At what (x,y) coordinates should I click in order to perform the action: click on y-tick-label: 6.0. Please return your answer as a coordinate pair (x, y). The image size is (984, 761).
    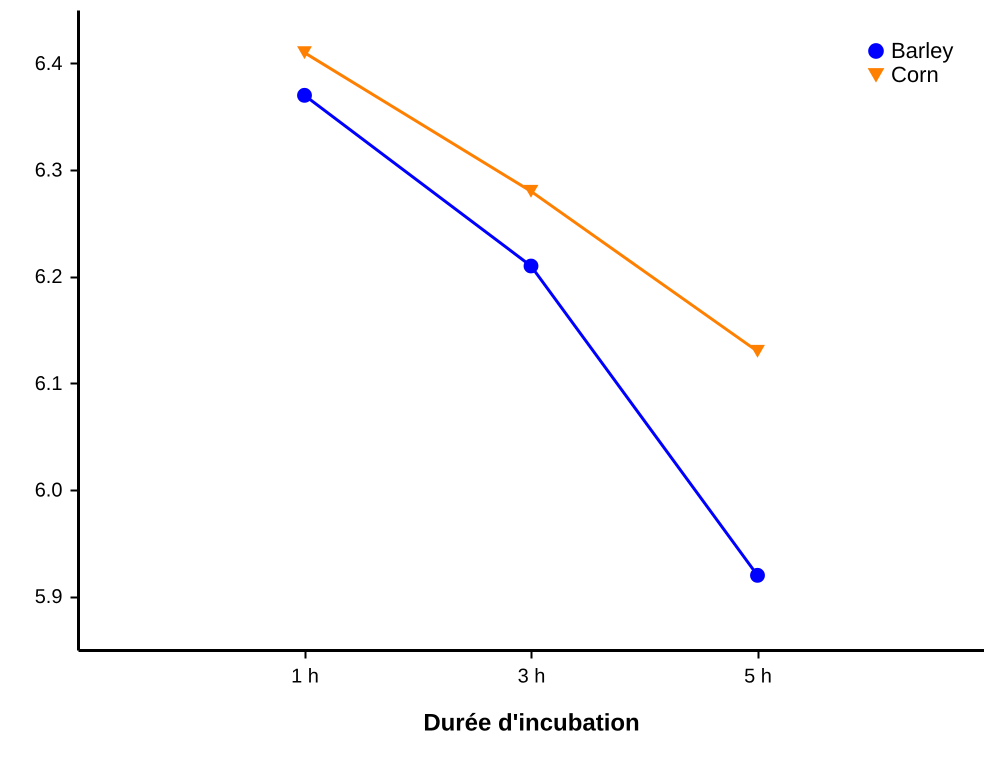
    Looking at the image, I should click on (48, 491).